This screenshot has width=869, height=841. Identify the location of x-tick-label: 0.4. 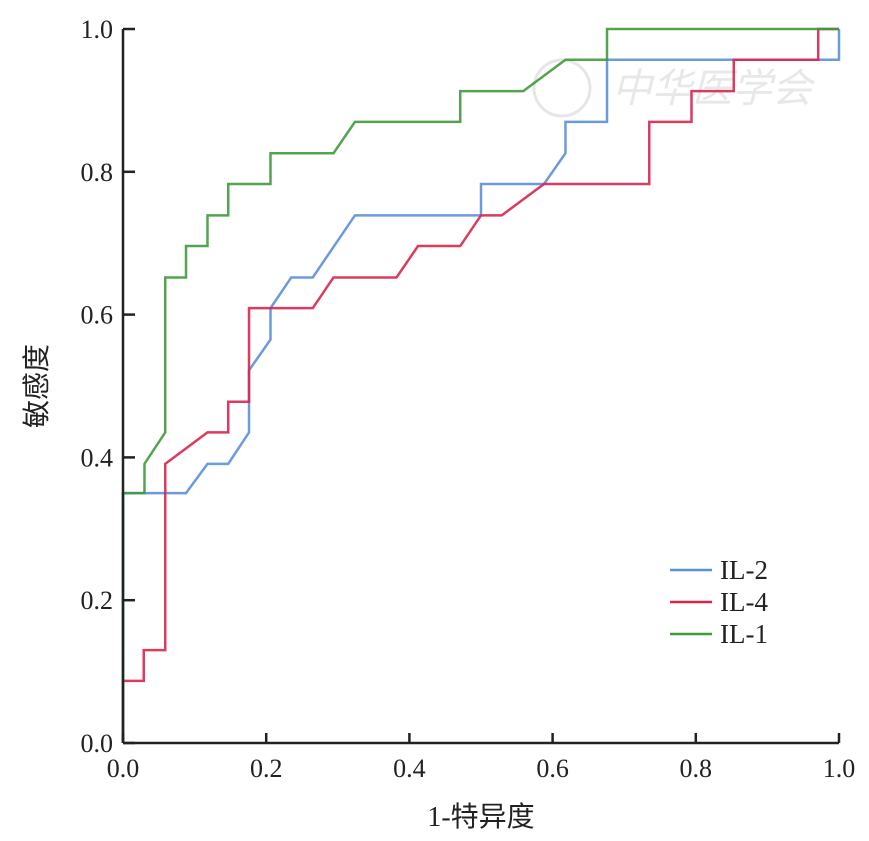
(409, 768).